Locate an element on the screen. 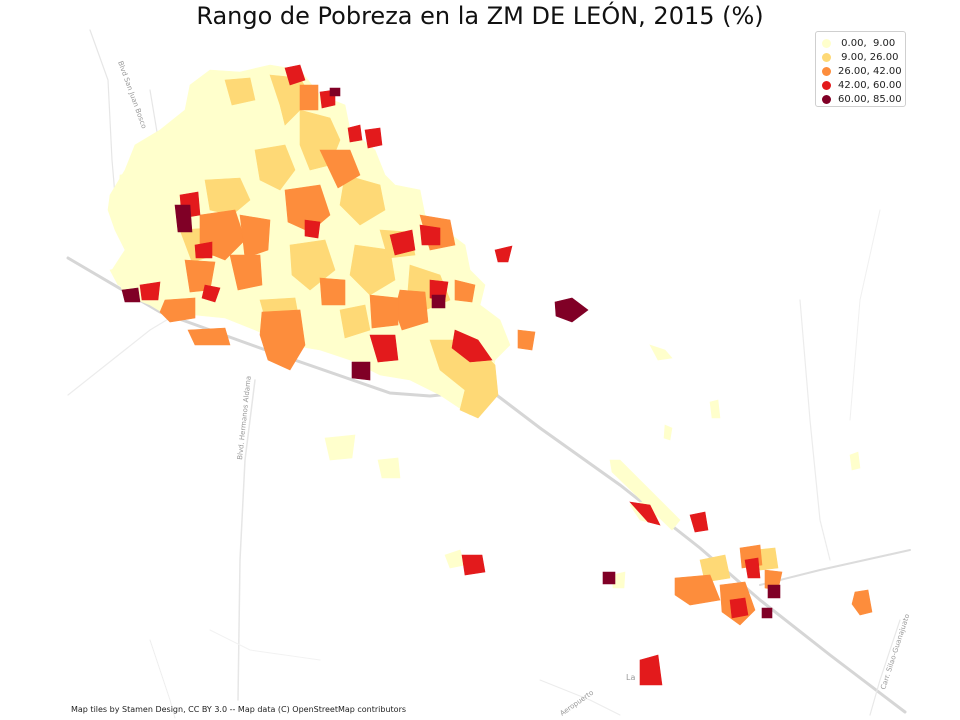 The width and height of the screenshot is (960, 720). legend-label: 60.00, 85.00 is located at coordinates (870, 99).